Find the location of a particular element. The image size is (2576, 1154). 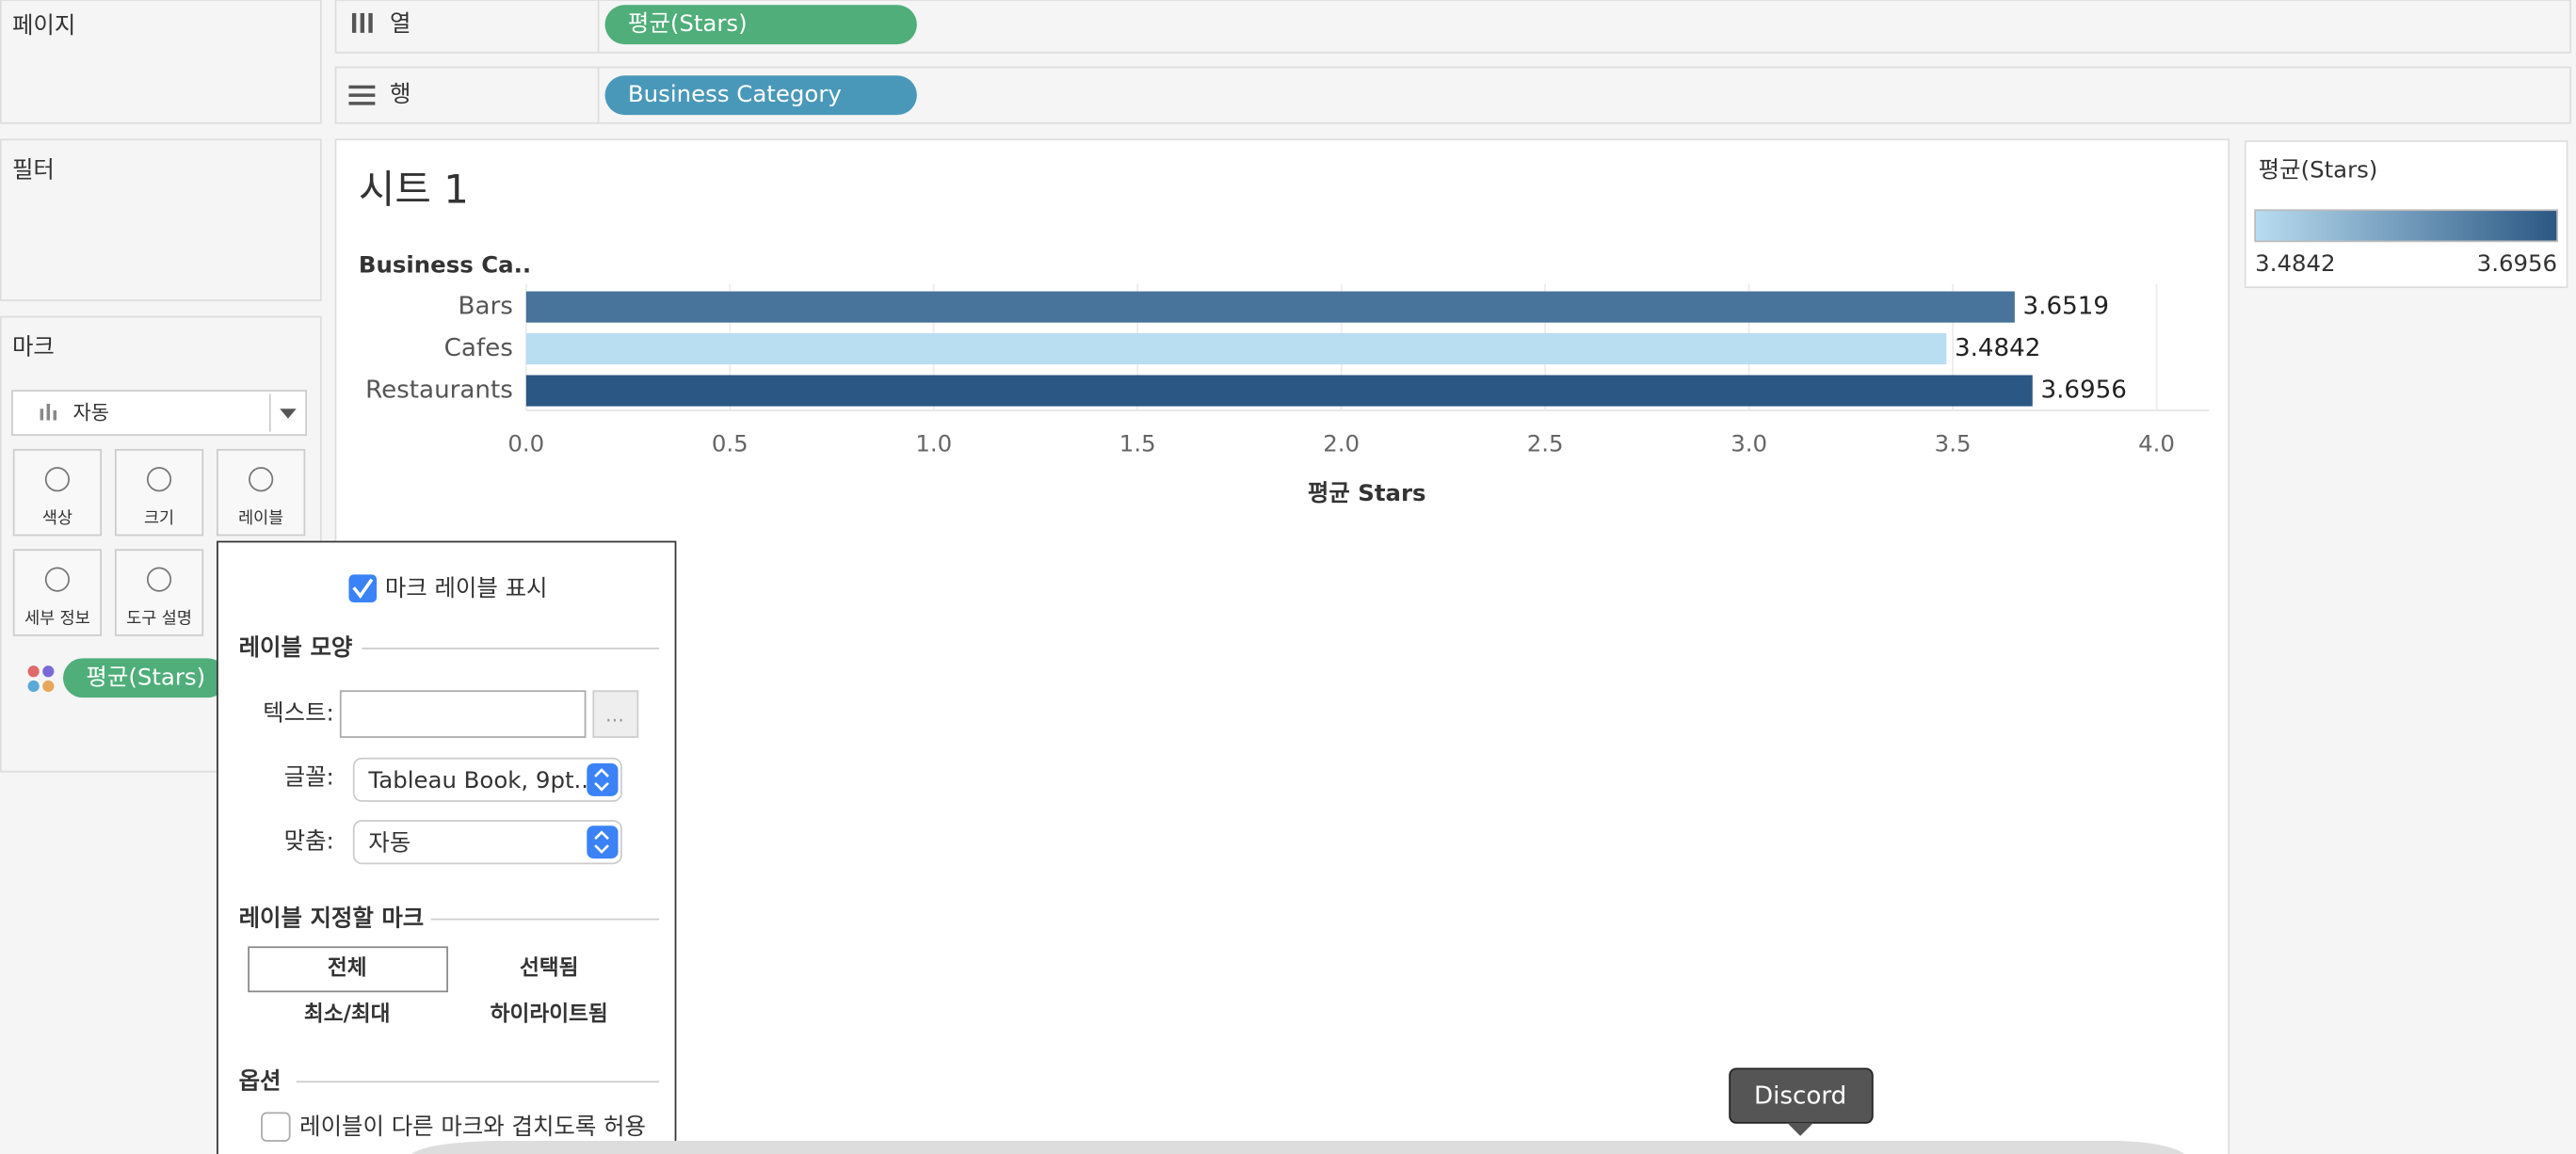

value-label: 3.6519 is located at coordinates (2066, 307).